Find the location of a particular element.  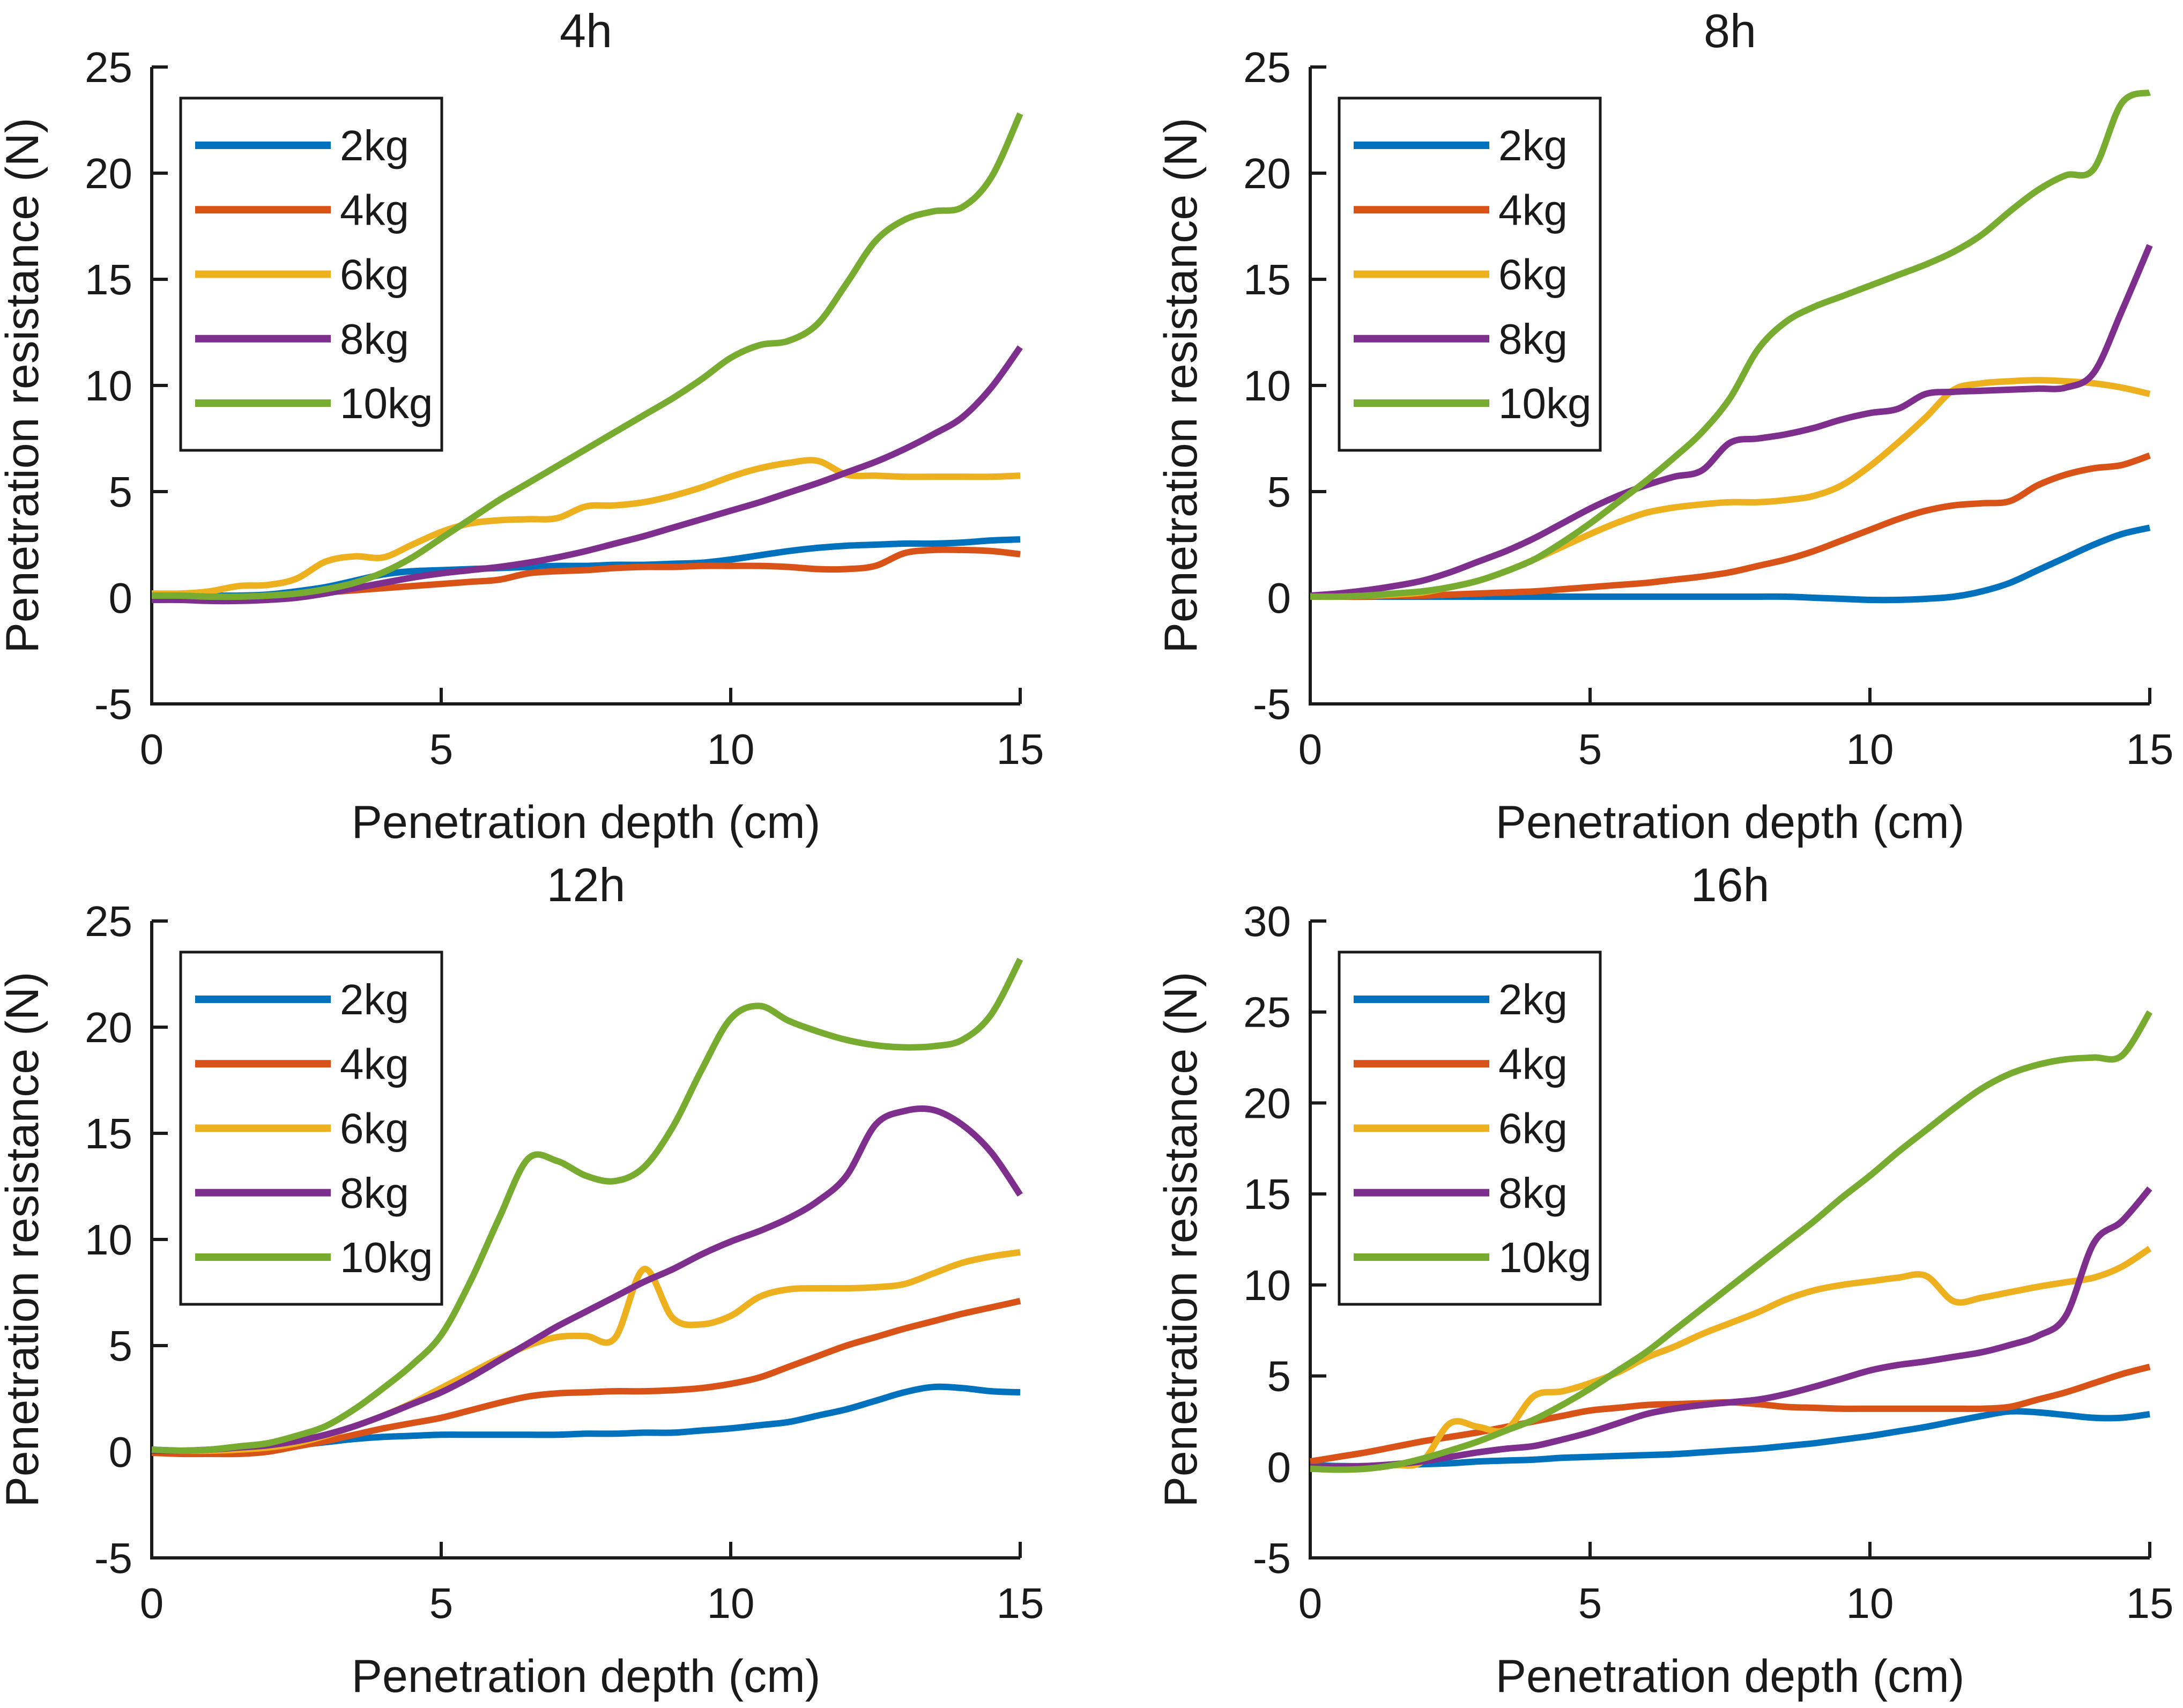

series-line-2kg is located at coordinates (1730, 1438).